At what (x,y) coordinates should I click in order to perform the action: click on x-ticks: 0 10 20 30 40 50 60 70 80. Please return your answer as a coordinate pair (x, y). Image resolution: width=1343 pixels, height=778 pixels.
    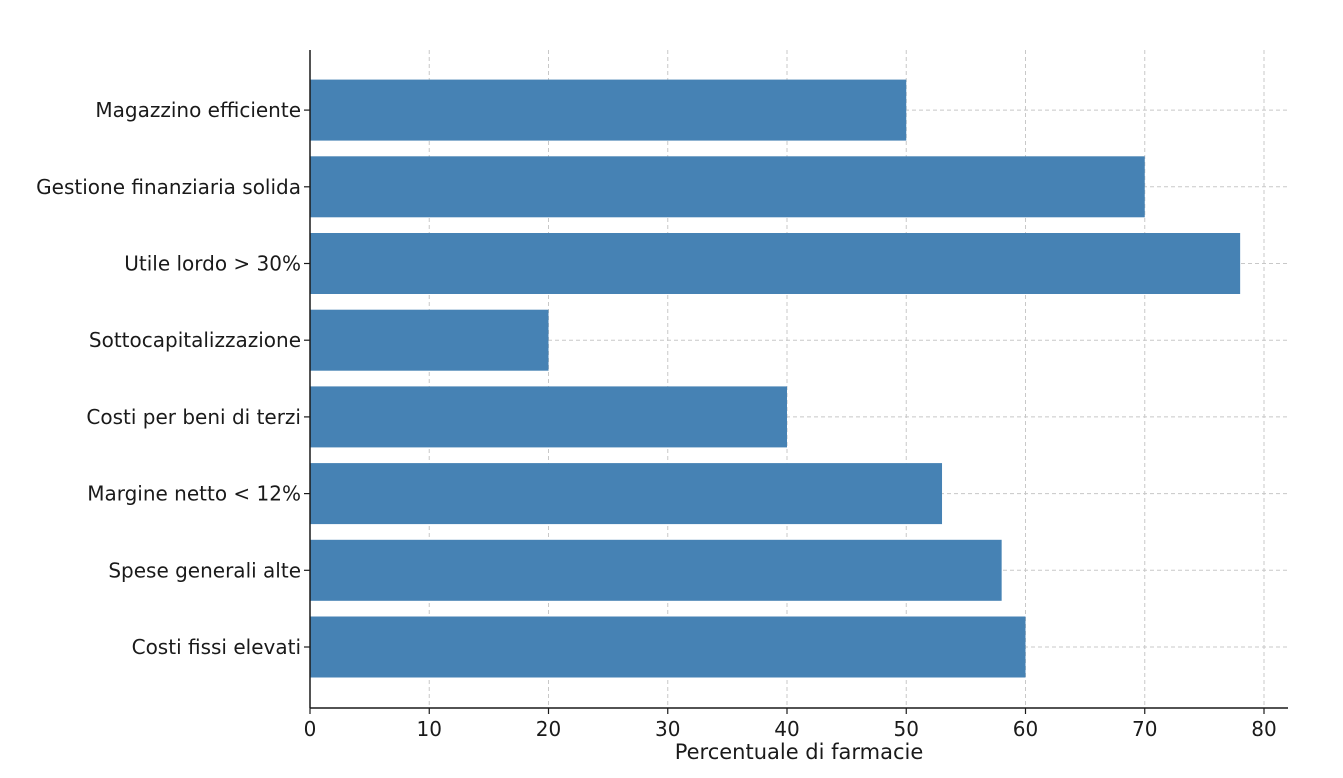
    Looking at the image, I should click on (790, 724).